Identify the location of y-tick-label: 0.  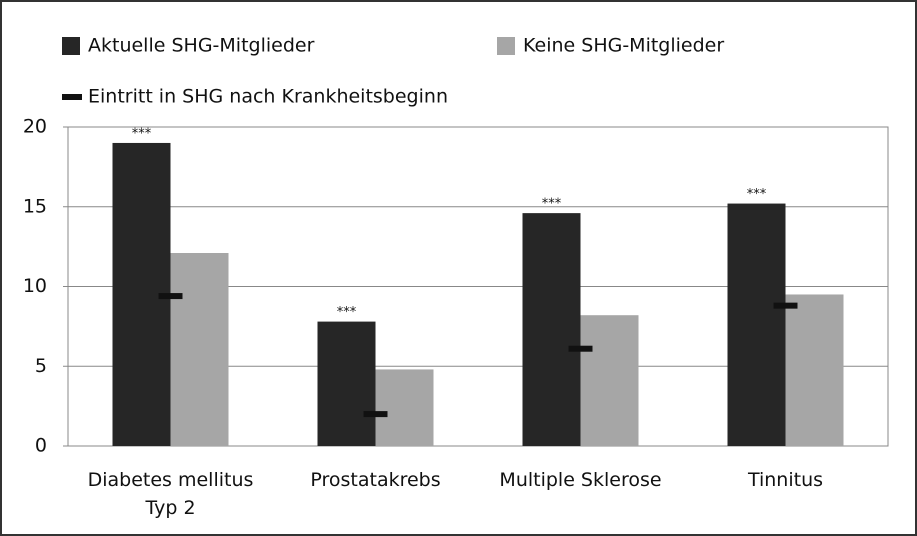
(41, 446).